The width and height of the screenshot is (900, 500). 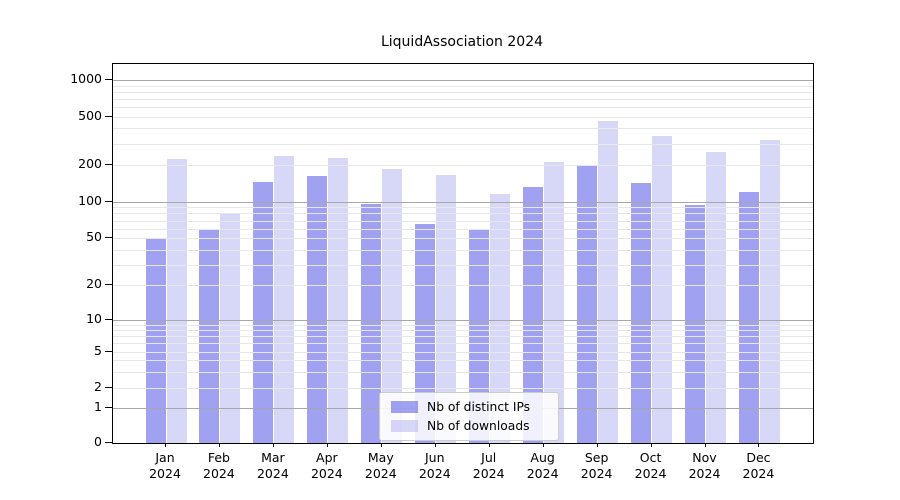 I want to click on x-tick-mark-oct, so click(x=651, y=445).